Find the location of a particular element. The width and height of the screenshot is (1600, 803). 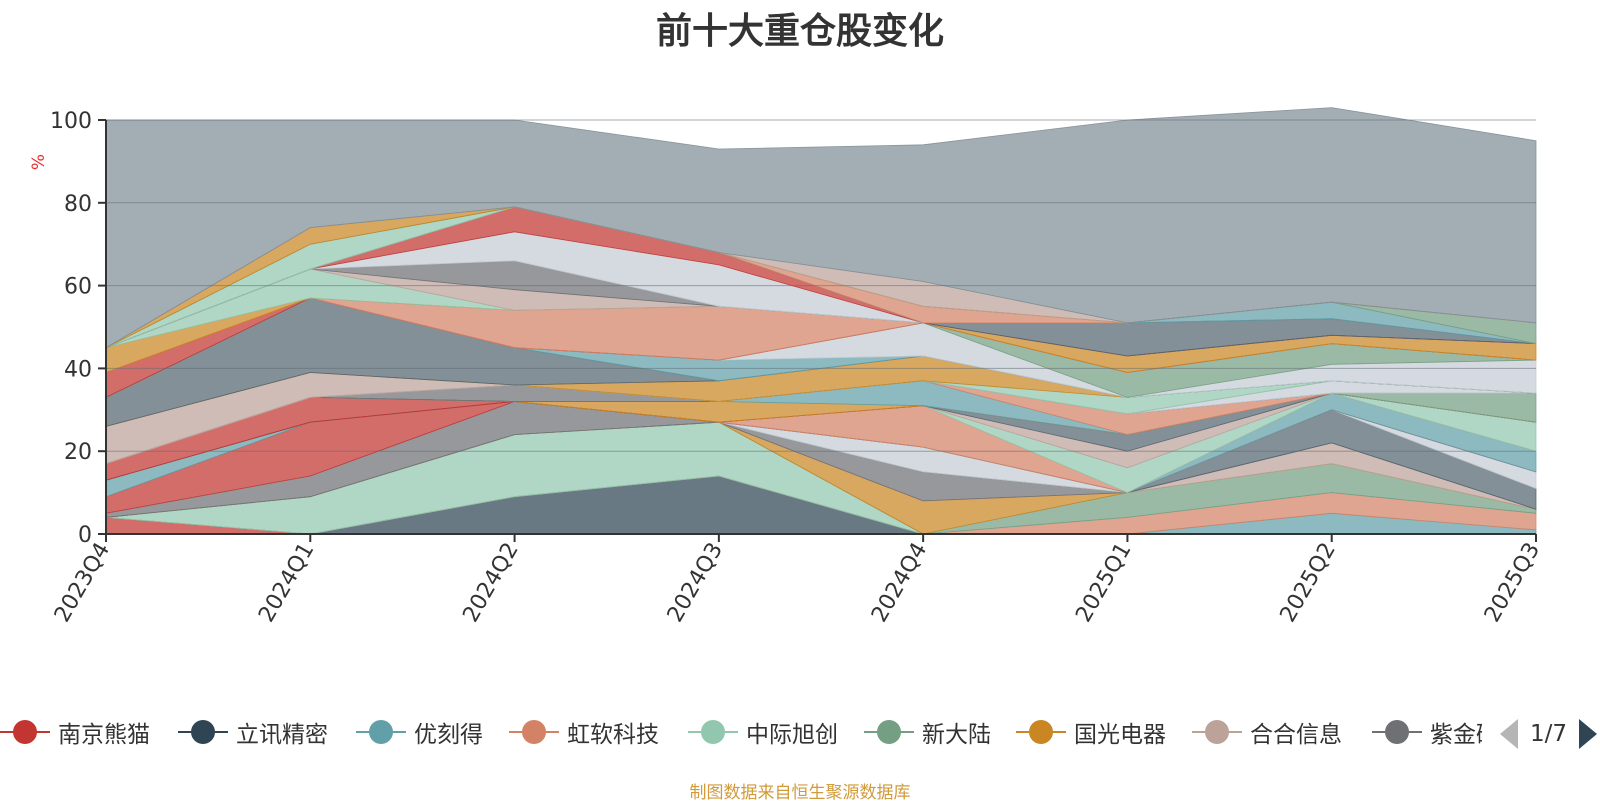

legend-pager: 1/7 is located at coordinates (1549, 734).